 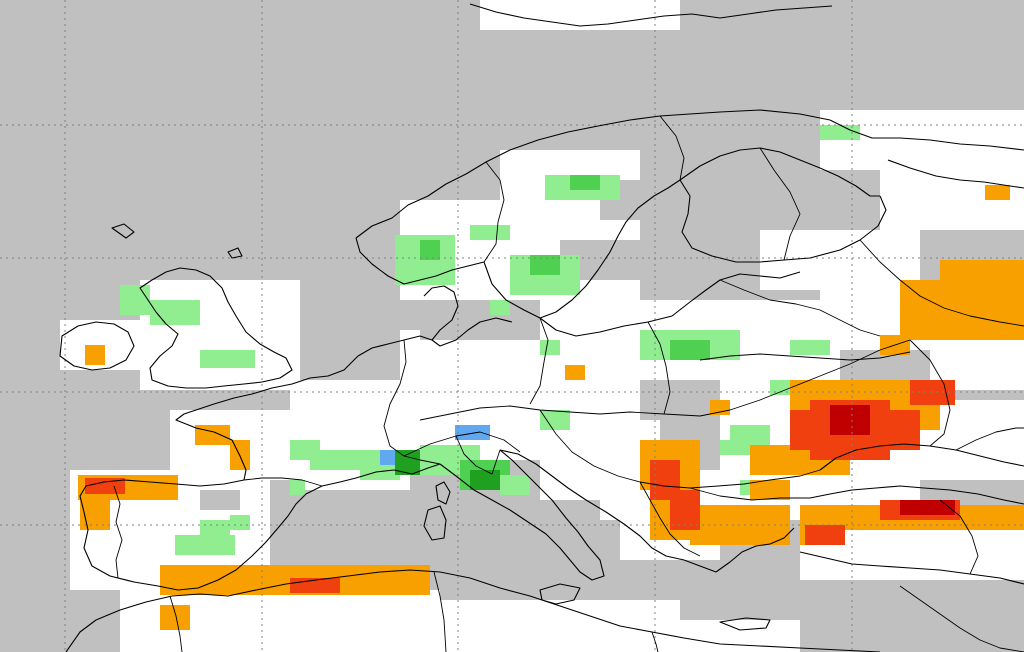 I want to click on arctic-islands-coastline, so click(x=651, y=15).